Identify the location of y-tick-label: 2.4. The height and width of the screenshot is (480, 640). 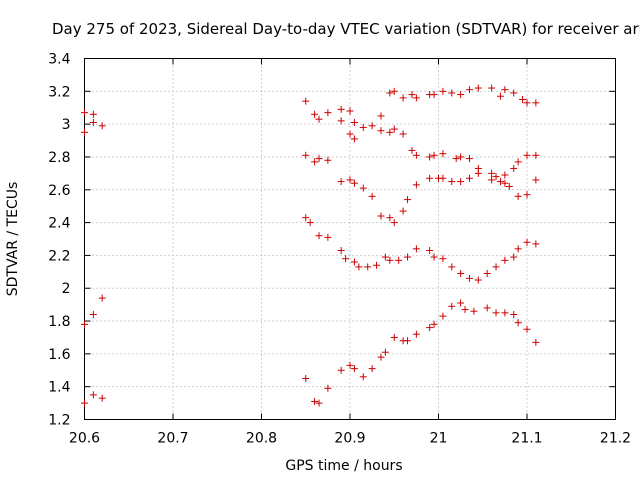
(59, 224).